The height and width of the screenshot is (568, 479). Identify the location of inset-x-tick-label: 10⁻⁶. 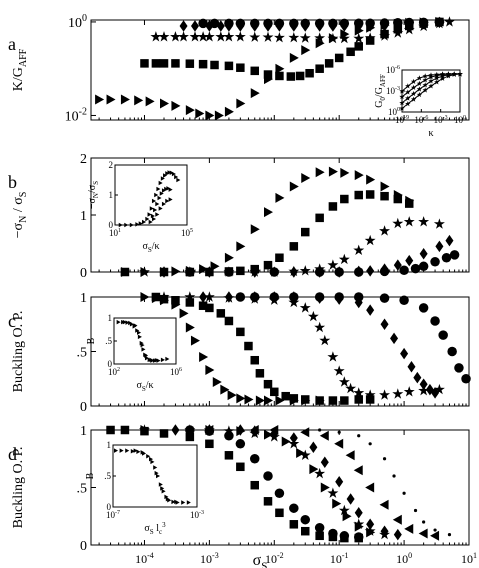
(421, 120).